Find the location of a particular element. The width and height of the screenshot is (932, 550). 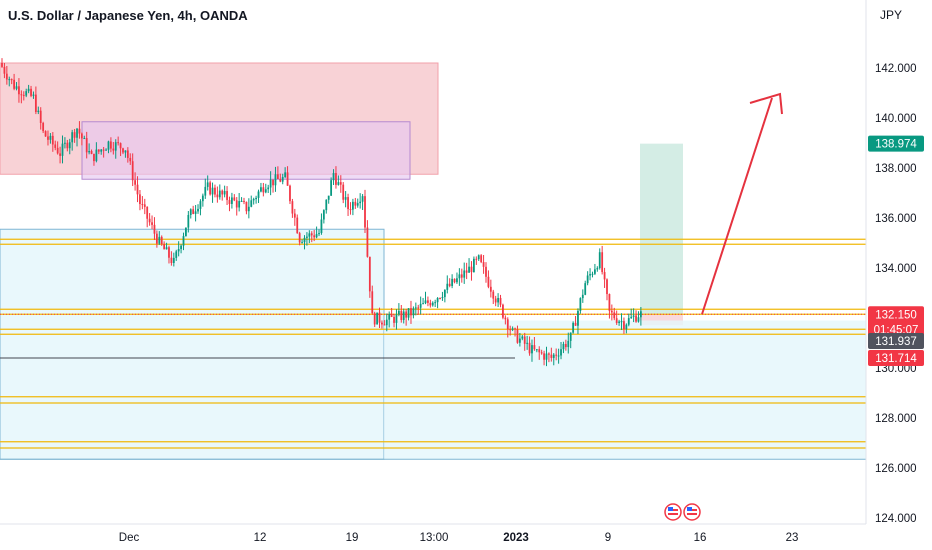

long-target is located at coordinates (661, 229).